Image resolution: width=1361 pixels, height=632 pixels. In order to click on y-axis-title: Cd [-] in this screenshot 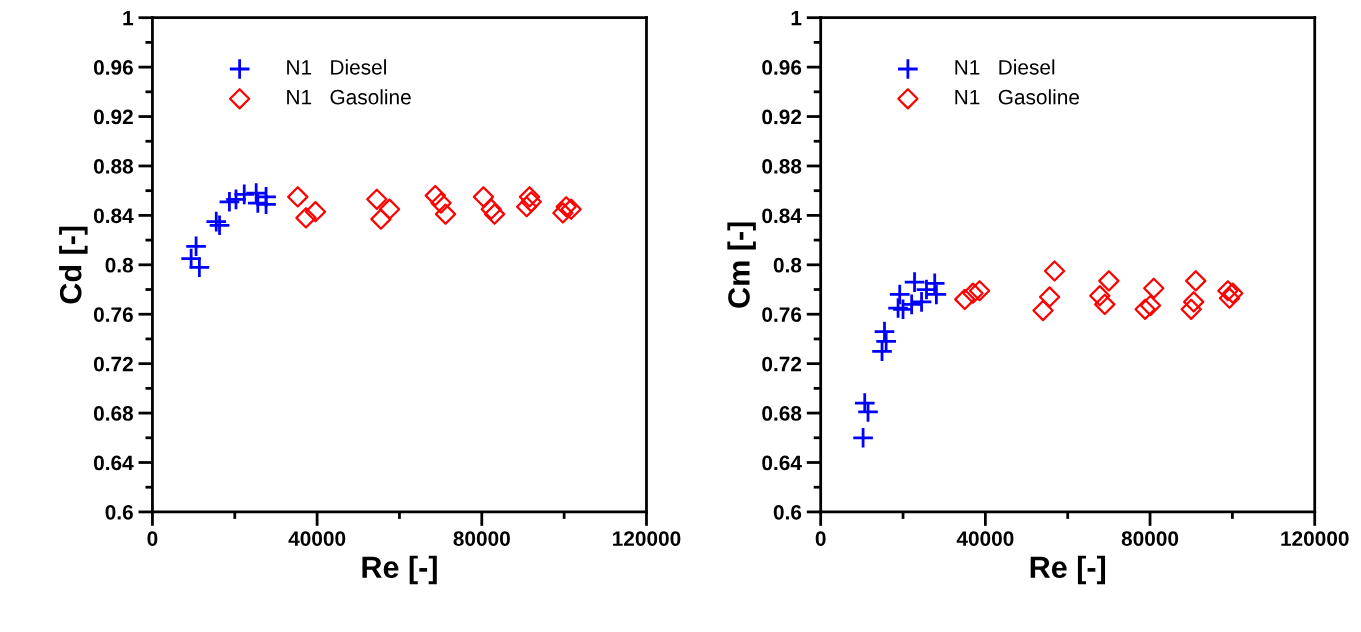, I will do `click(73, 265)`.